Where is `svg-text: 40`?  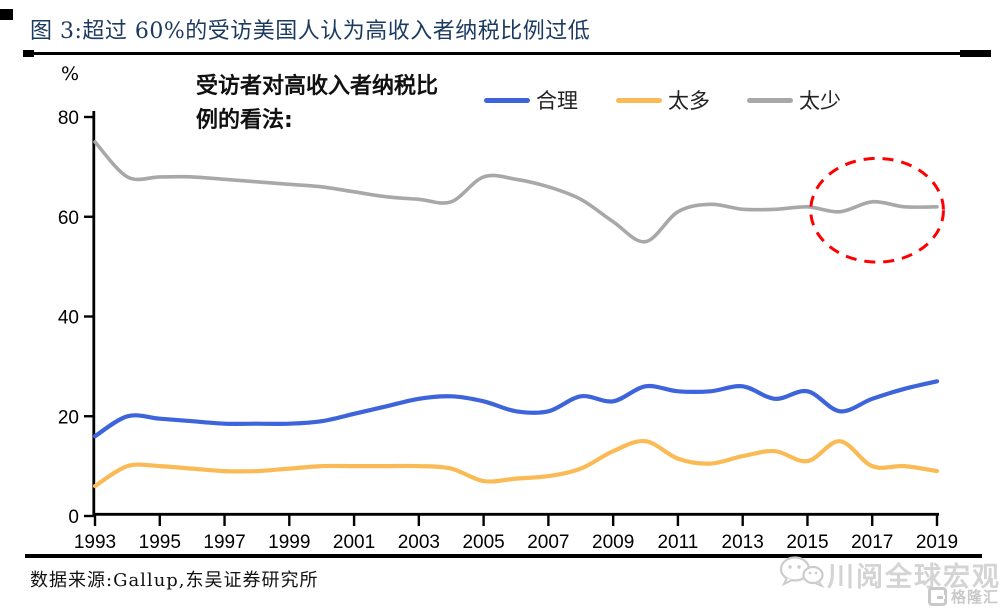
svg-text: 40 is located at coordinates (68, 318).